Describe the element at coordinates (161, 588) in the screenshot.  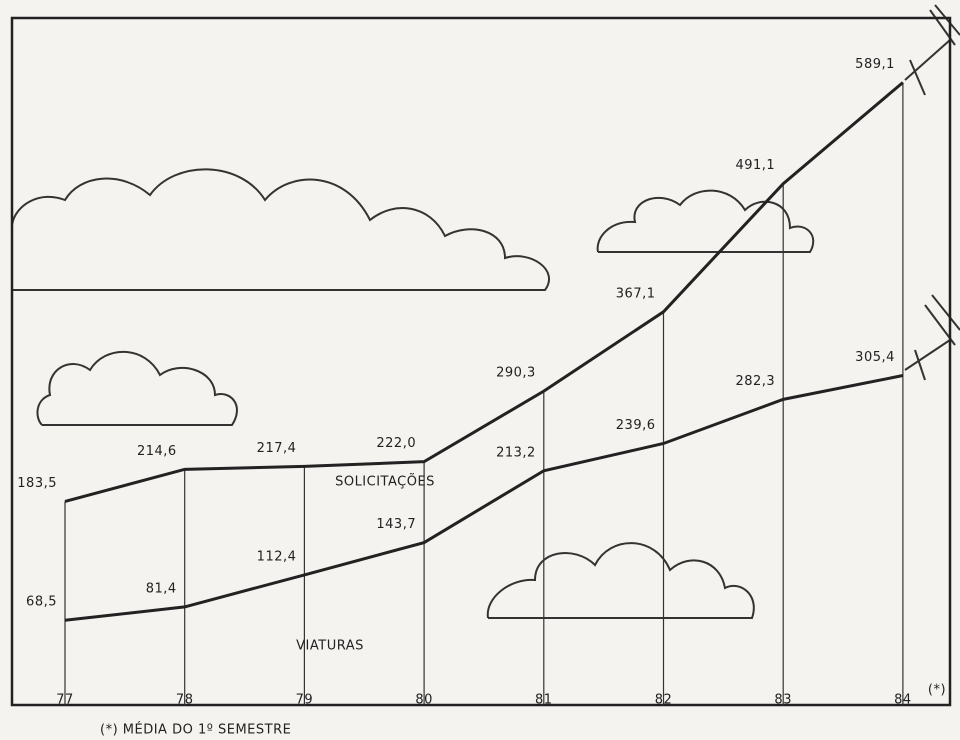
I see `value-label: 81,4` at that location.